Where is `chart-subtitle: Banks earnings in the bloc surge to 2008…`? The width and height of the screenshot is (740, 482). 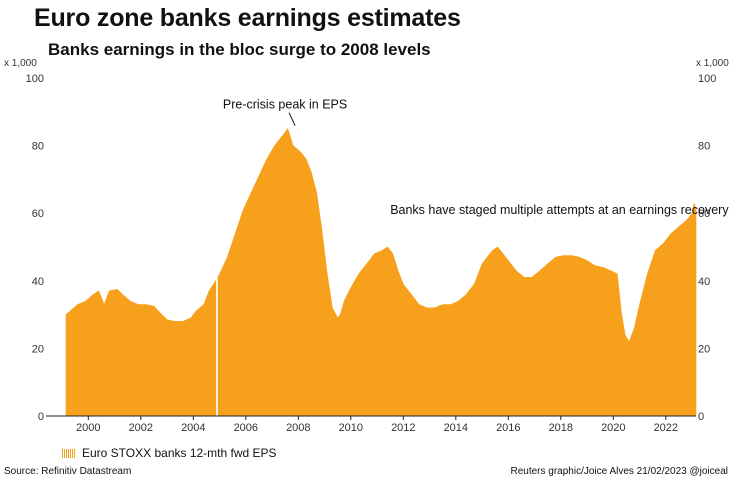 chart-subtitle: Banks earnings in the bloc surge to 2008… is located at coordinates (239, 49).